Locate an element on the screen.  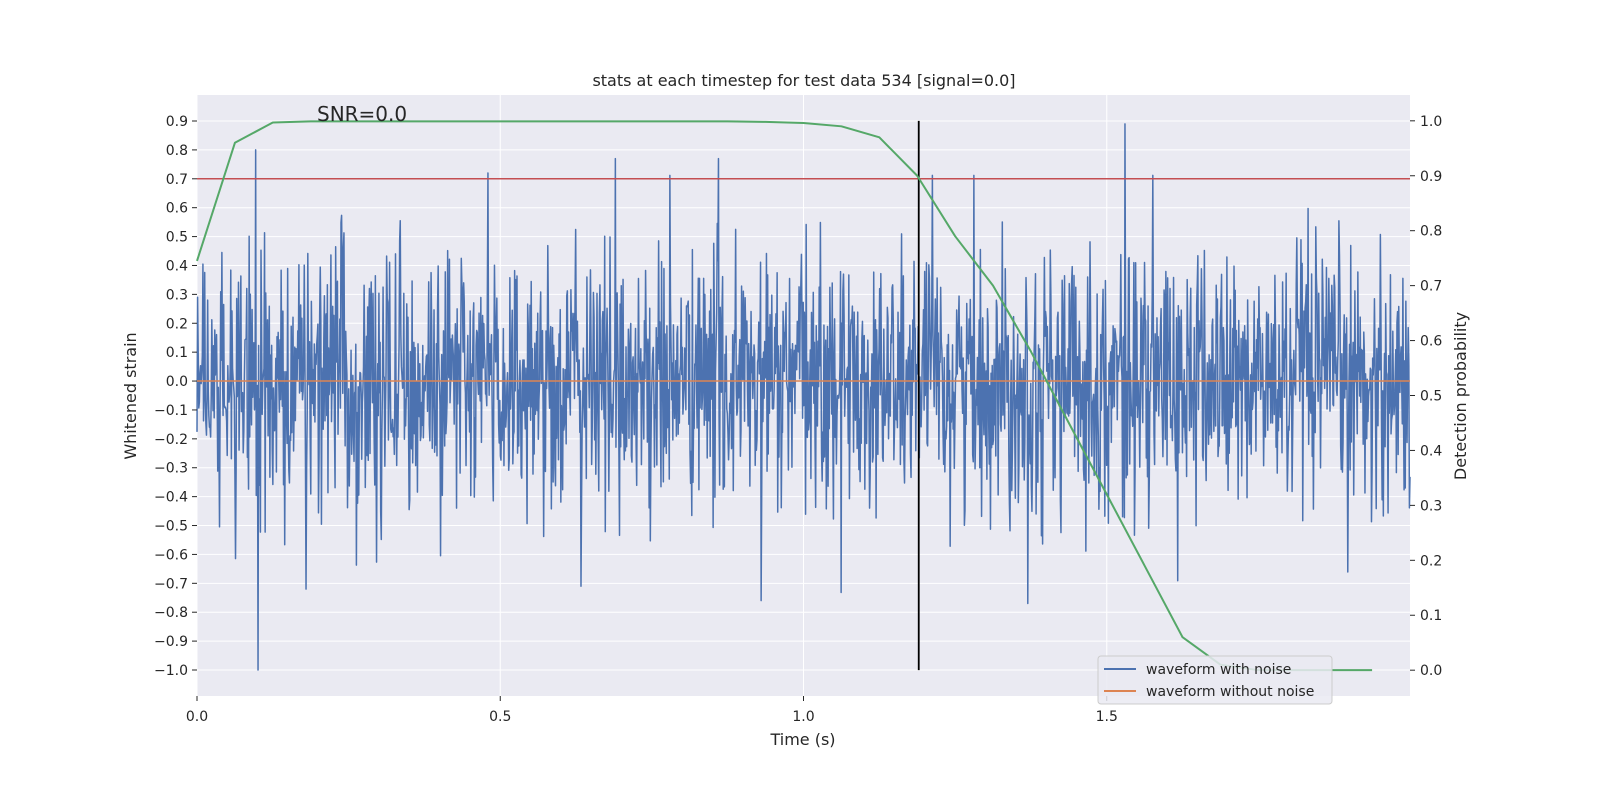
y-right-tick-label: 0.0 is located at coordinates (1431, 671).